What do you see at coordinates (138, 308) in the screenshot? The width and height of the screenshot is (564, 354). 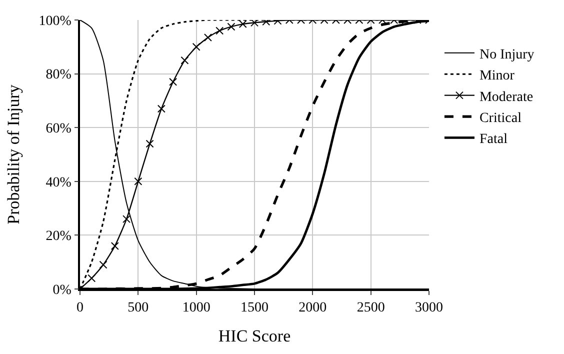 I see `x-tick-label: 500` at bounding box center [138, 308].